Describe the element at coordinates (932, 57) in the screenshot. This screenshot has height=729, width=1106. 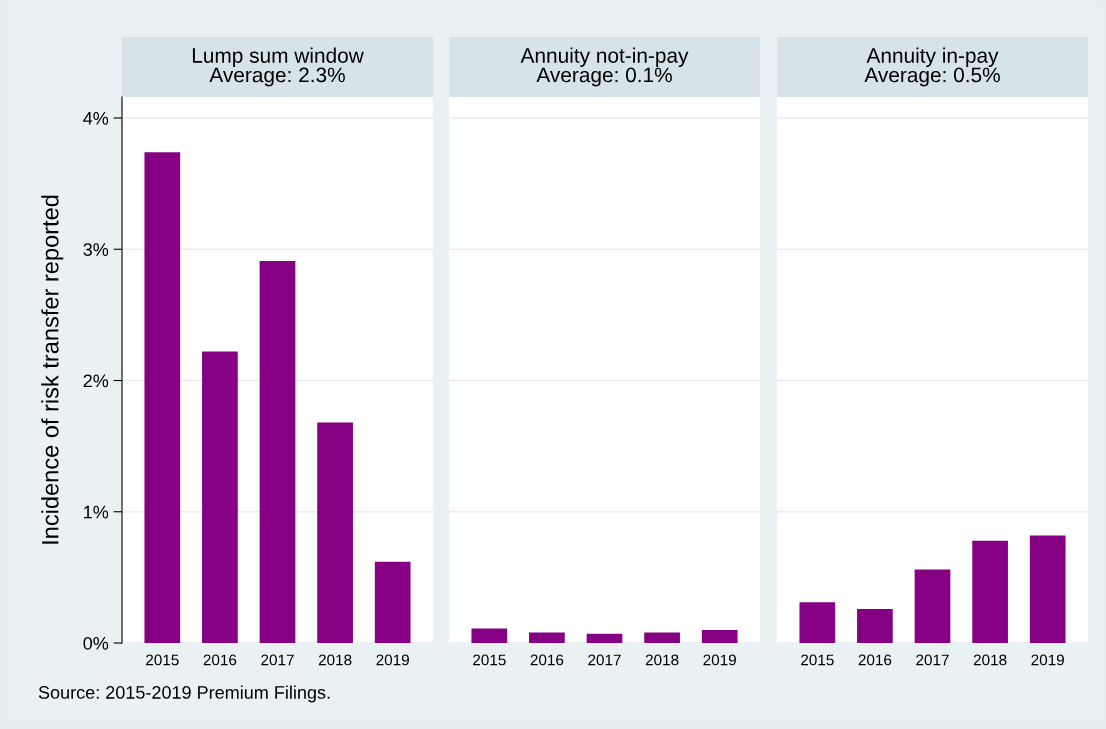
I see `chart-title: Annuity in-pay` at that location.